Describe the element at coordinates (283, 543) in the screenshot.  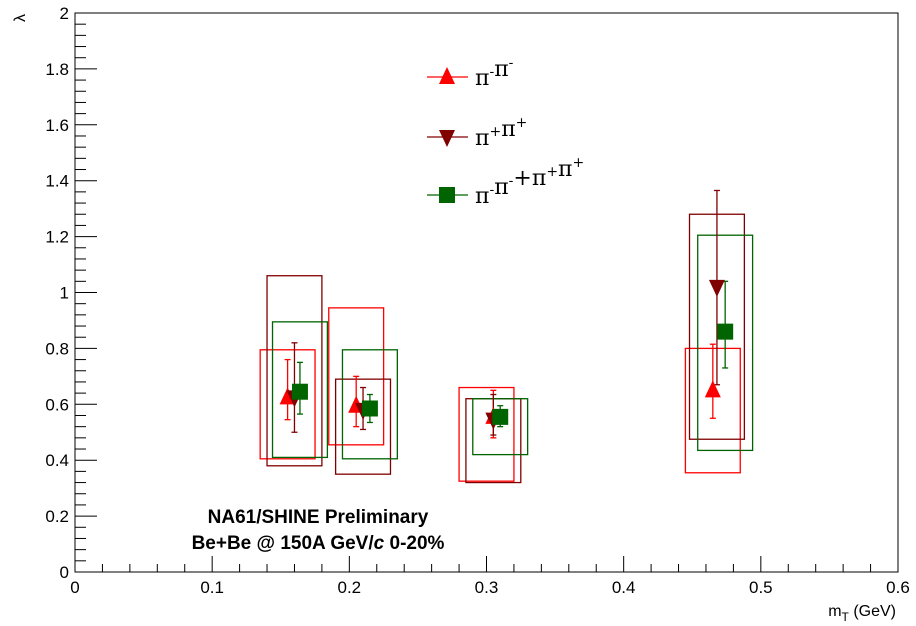
I see `annotation-part: Be+Be @ 150A GeV/` at that location.